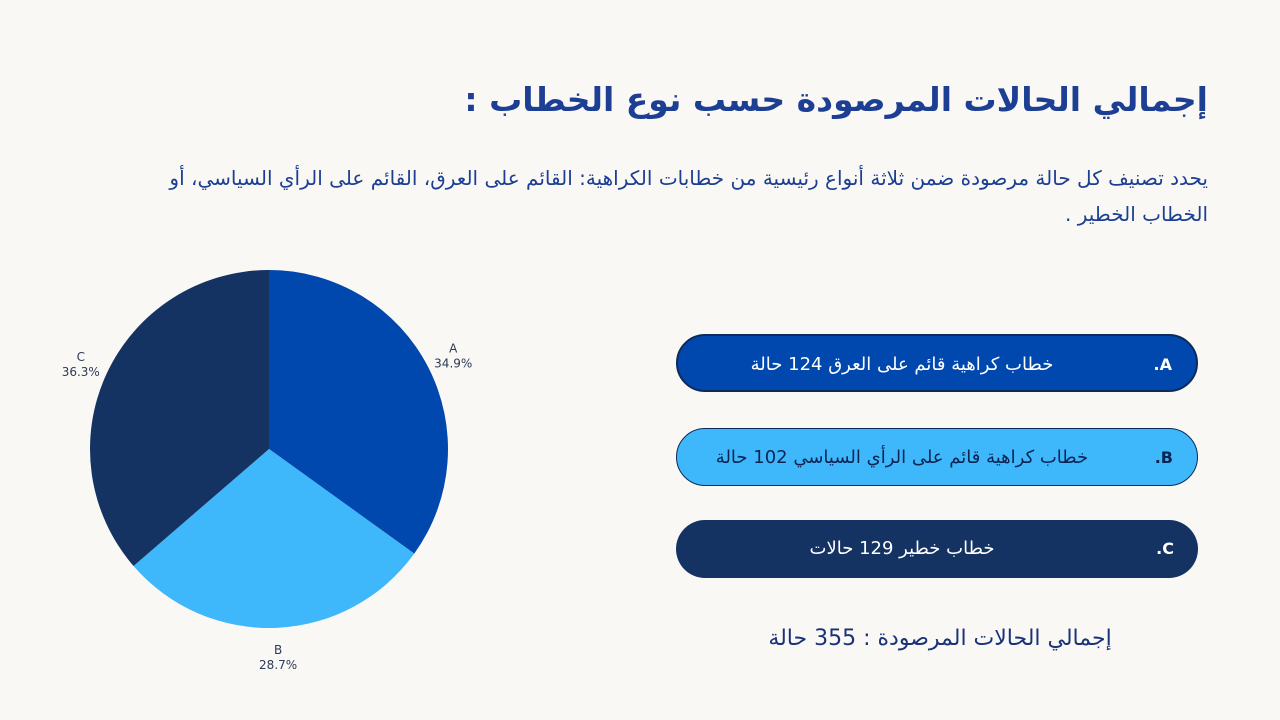 The width and height of the screenshot is (1280, 720). Describe the element at coordinates (274, 538) in the screenshot. I see `pie-slice-b` at that location.